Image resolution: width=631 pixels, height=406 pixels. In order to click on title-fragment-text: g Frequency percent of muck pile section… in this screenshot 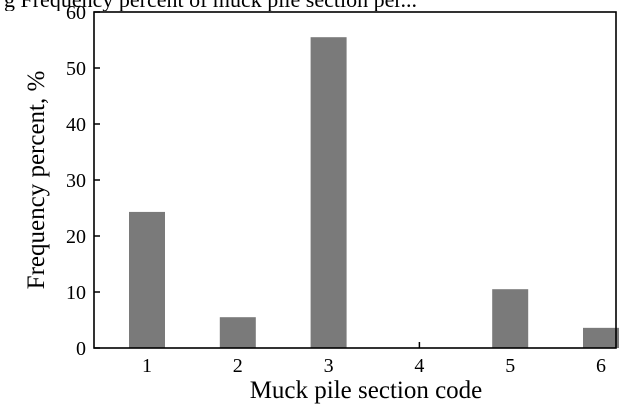, I will do `click(210, 5)`.